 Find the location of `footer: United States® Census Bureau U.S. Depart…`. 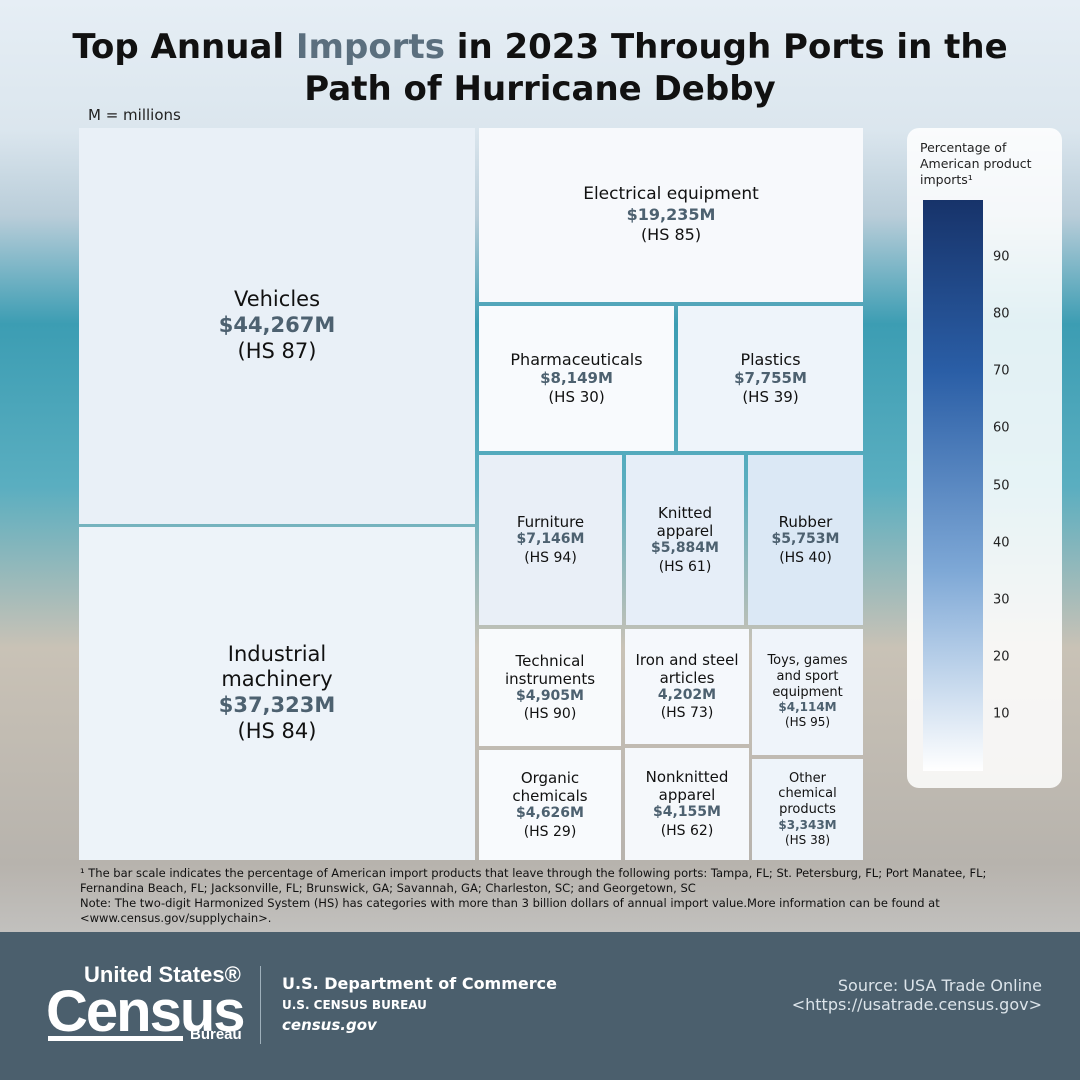

footer: United States® Census Bureau U.S. Depart… is located at coordinates (540, 1006).